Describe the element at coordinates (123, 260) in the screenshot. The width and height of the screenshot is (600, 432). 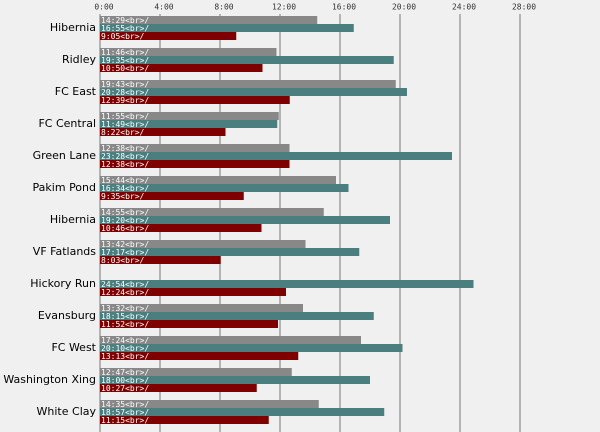
I see `value-label: 8:03<br>/` at that location.